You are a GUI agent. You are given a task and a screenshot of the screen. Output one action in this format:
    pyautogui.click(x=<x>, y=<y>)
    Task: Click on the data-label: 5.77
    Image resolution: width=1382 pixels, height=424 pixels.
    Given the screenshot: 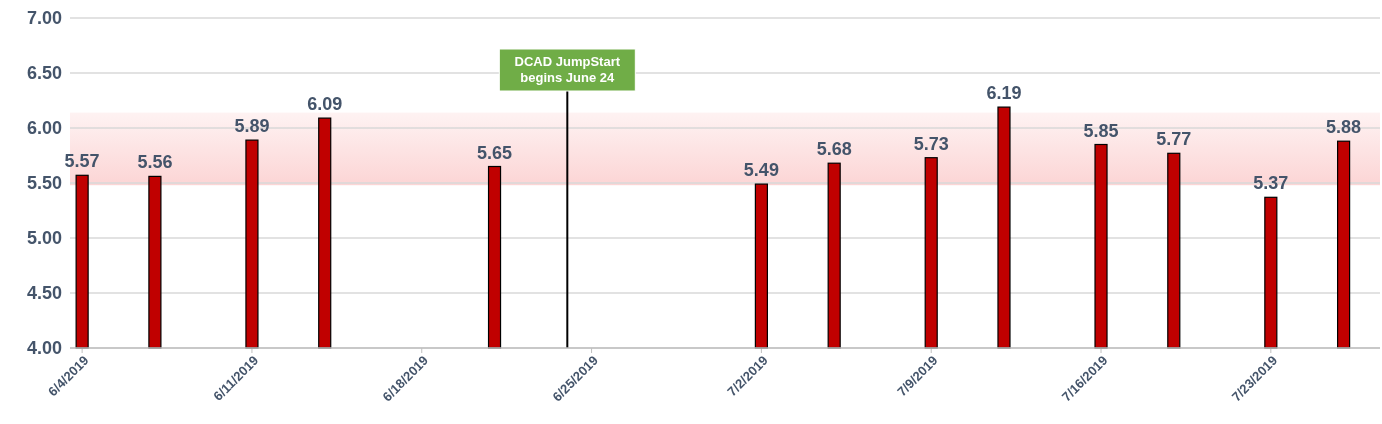 What is the action you would take?
    pyautogui.click(x=1174, y=139)
    